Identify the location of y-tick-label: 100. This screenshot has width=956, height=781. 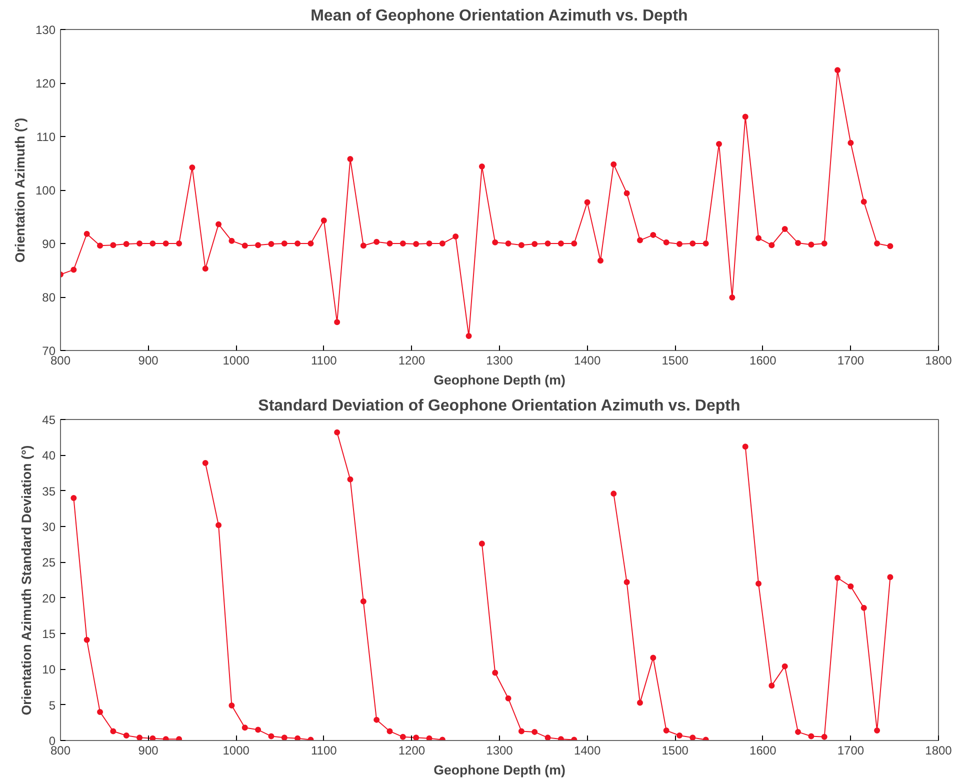
(45, 191).